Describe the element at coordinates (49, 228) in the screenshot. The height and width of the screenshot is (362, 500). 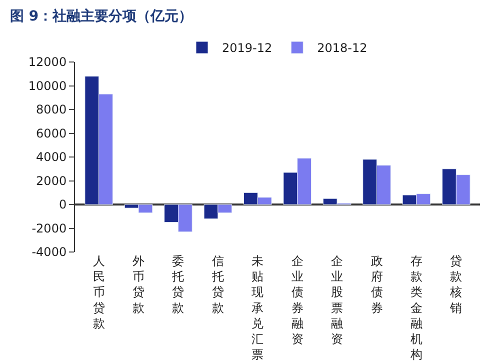
I see `y-tick-label: -2000` at that location.